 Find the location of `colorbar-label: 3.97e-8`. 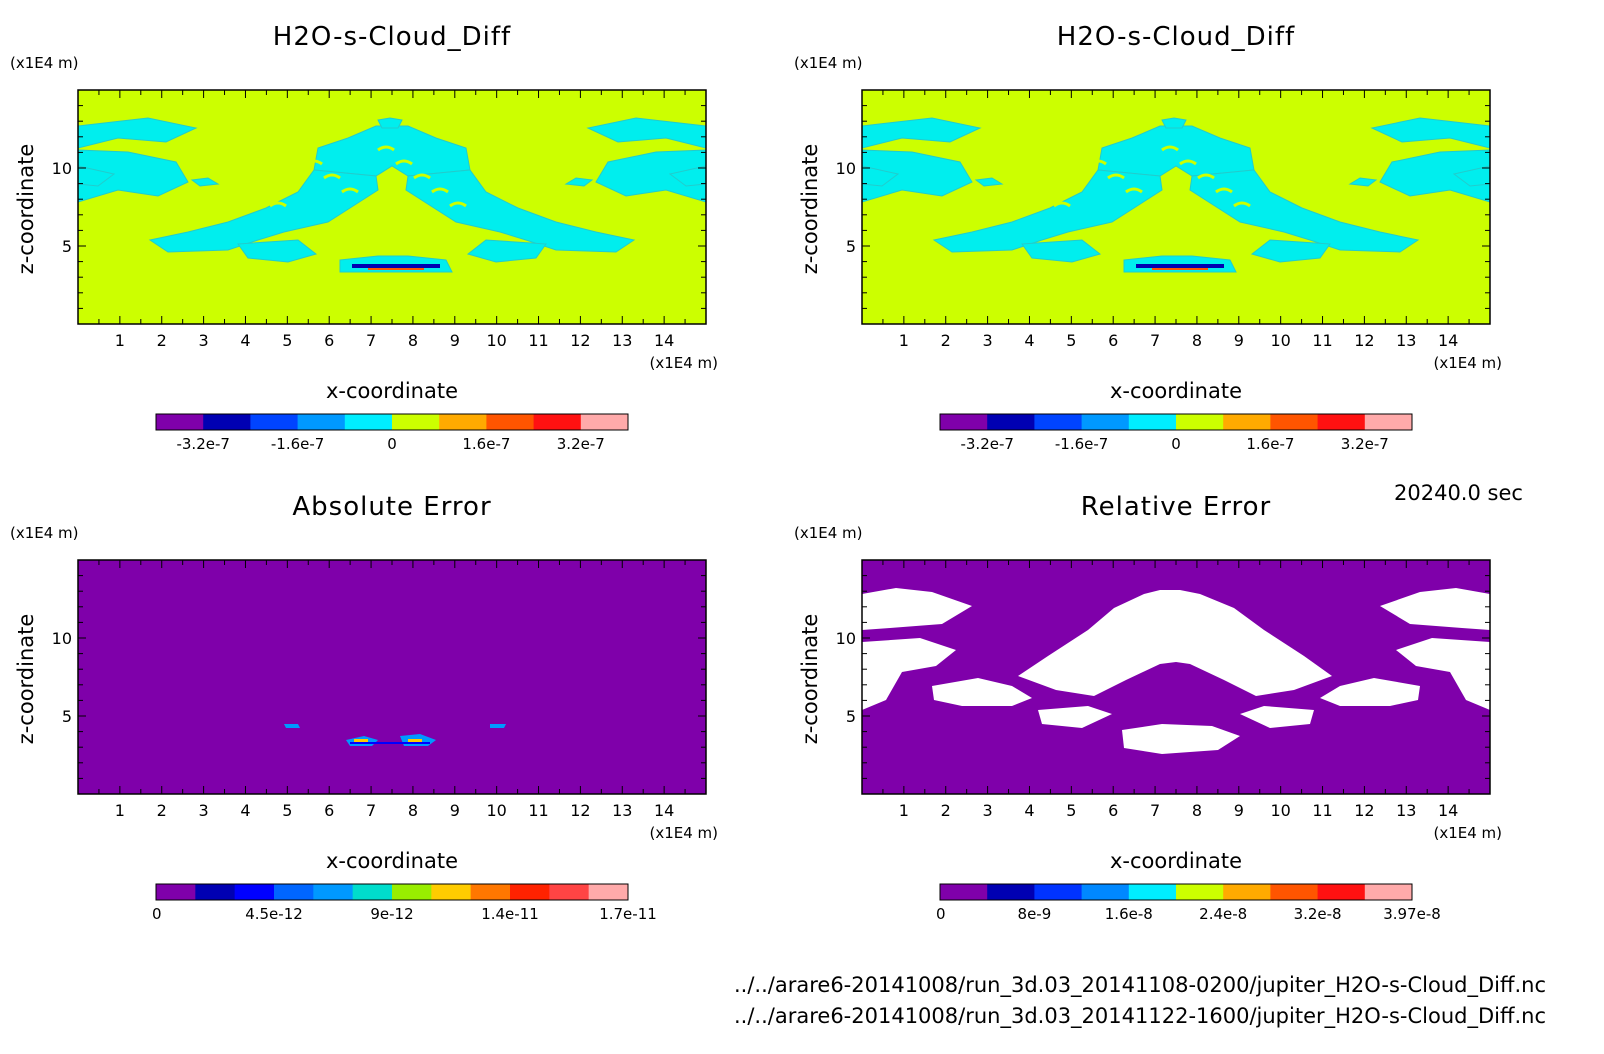

colorbar-label: 3.97e-8 is located at coordinates (1412, 914).